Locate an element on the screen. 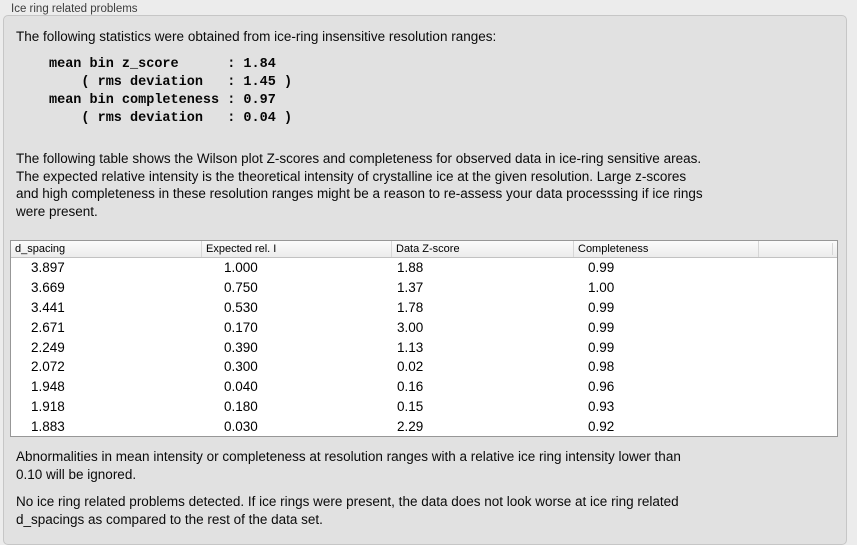 The width and height of the screenshot is (857, 545). table-cell: 2.072 is located at coordinates (48, 367).